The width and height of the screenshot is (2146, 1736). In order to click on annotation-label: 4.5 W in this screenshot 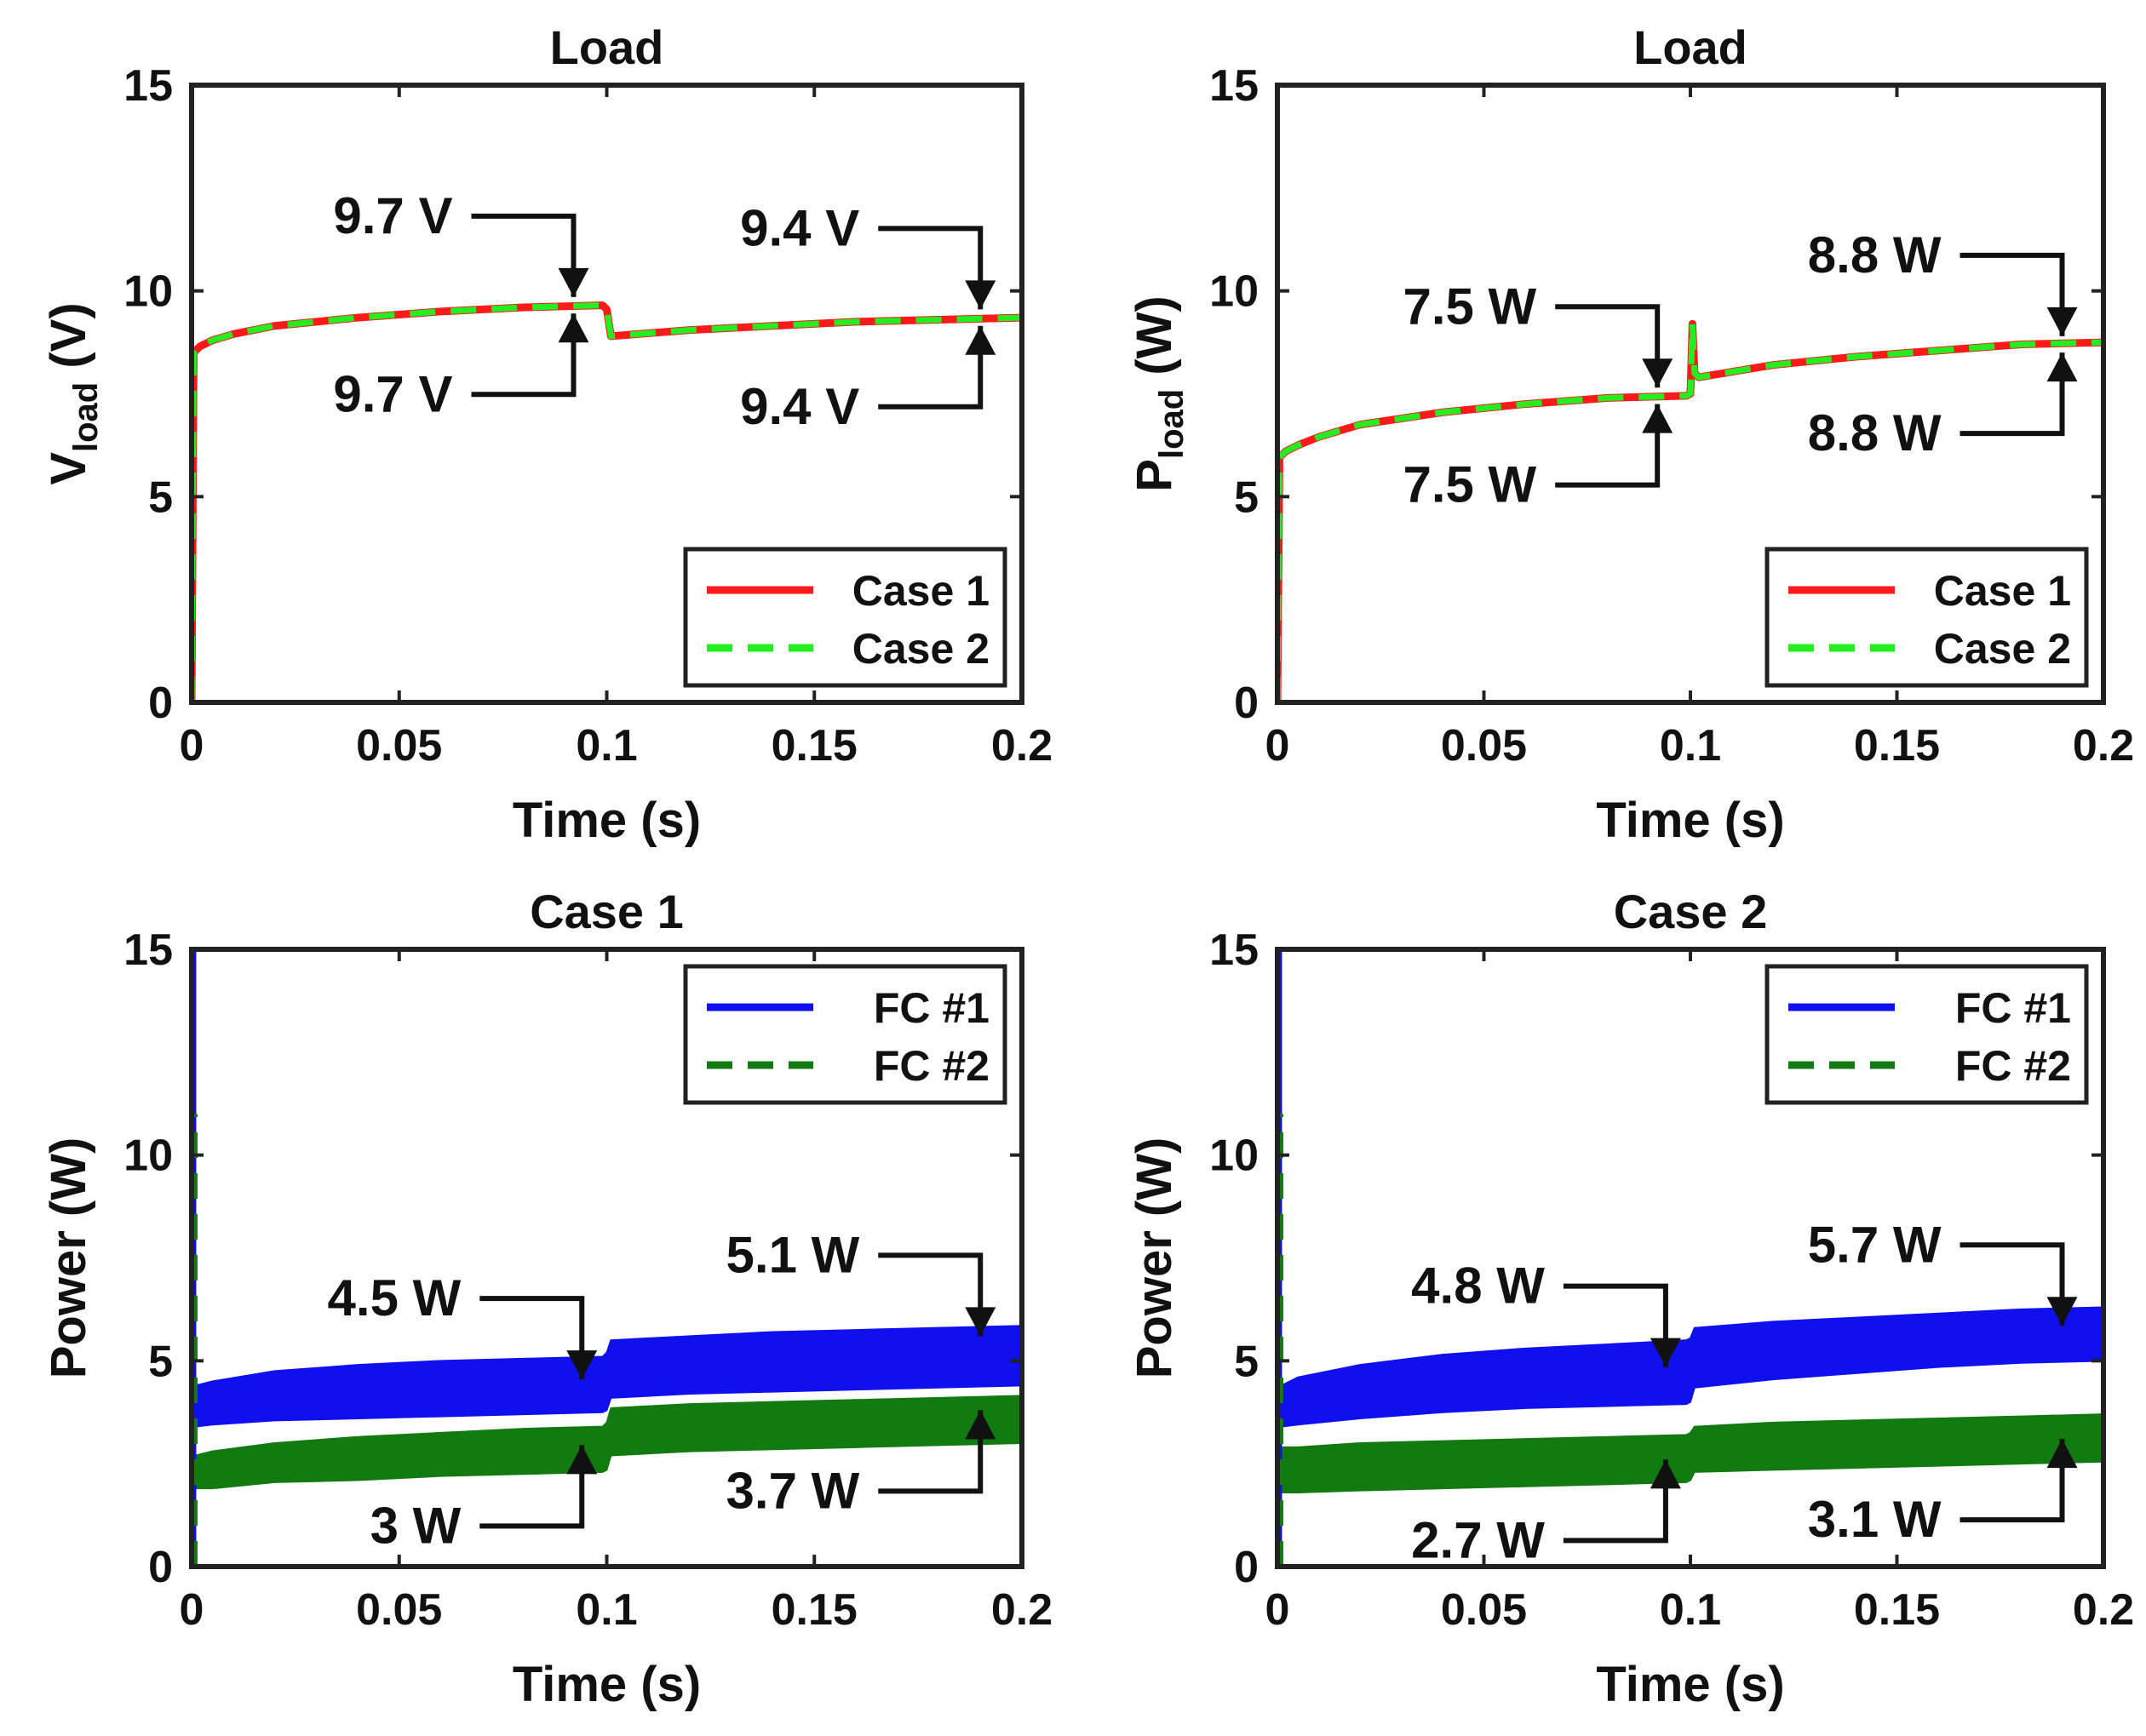, I will do `click(395, 1297)`.